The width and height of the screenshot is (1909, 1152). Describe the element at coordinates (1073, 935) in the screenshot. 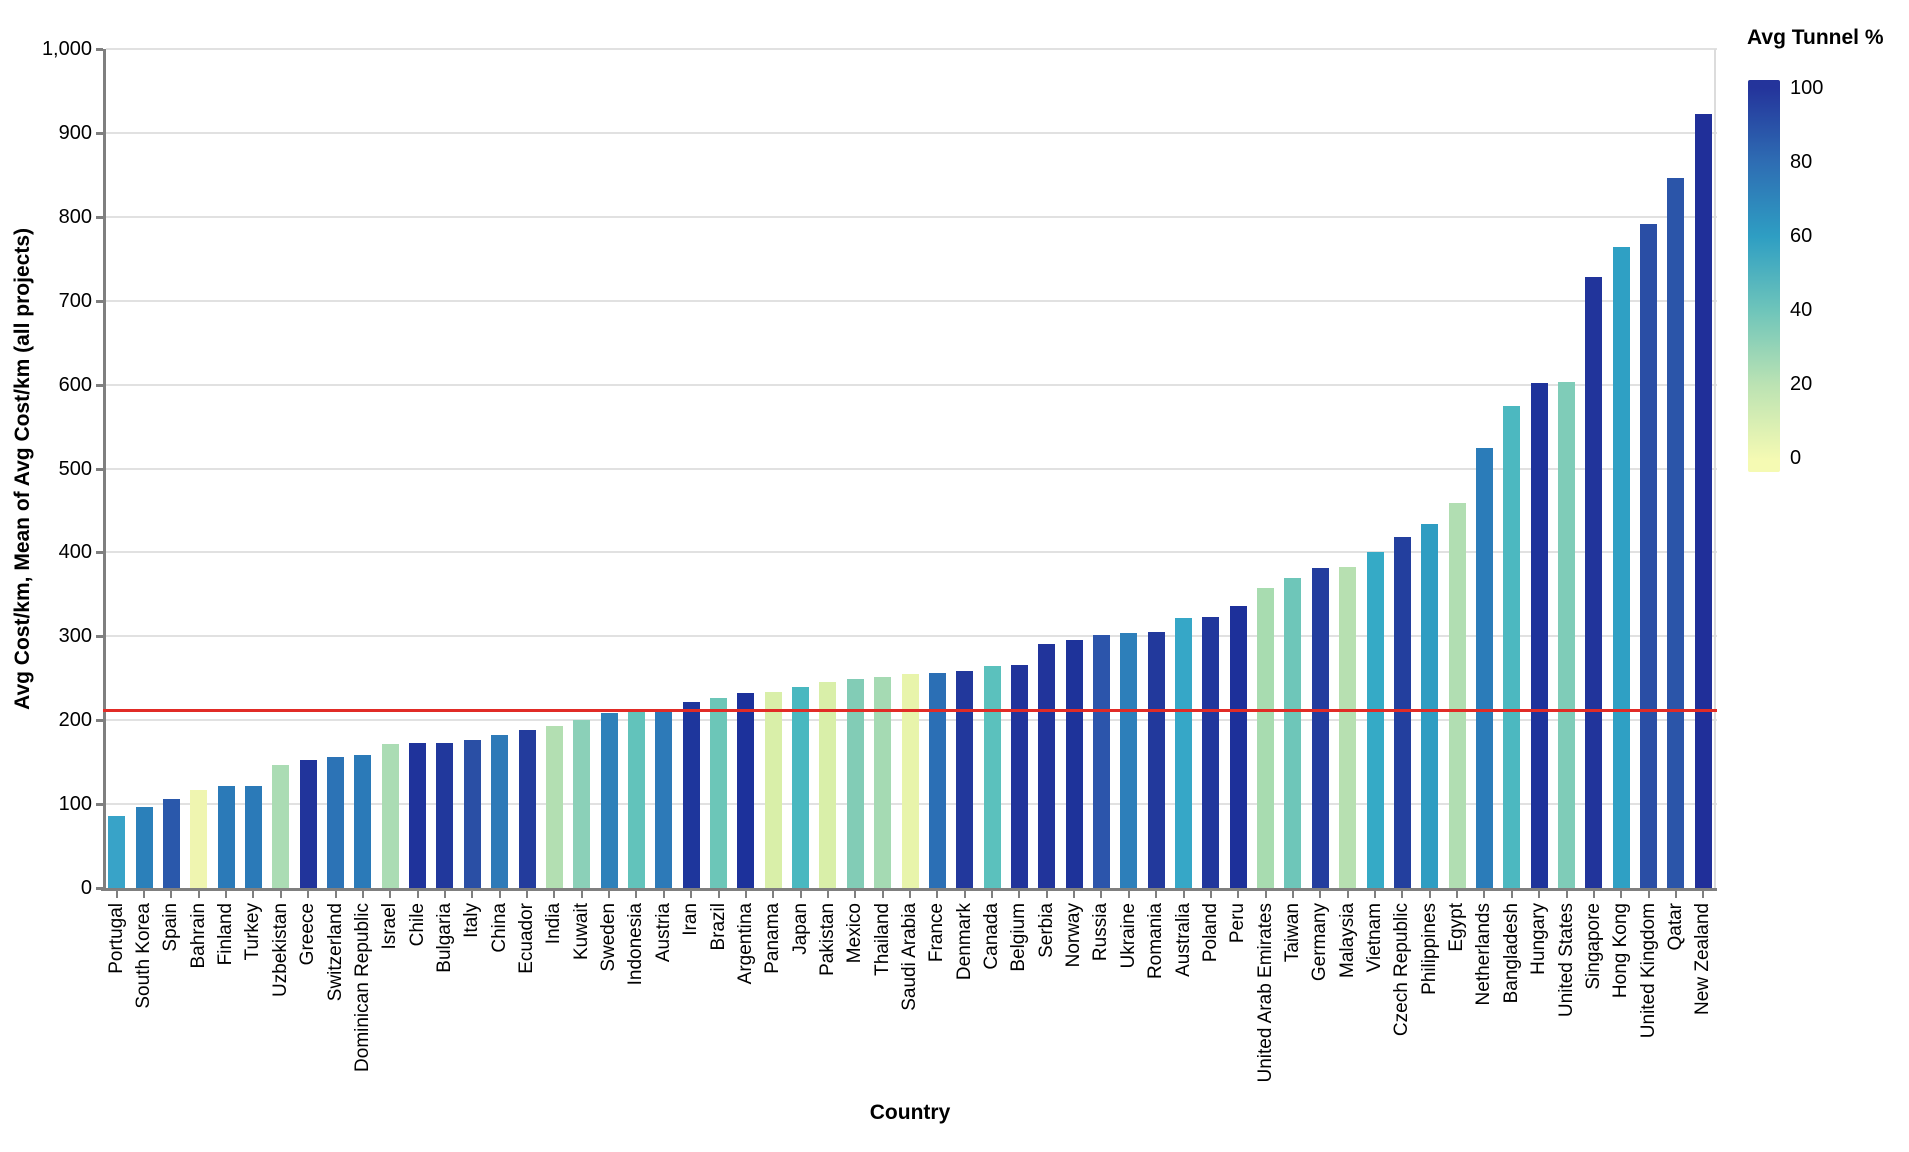

I see `x-axis-label: Norway` at that location.